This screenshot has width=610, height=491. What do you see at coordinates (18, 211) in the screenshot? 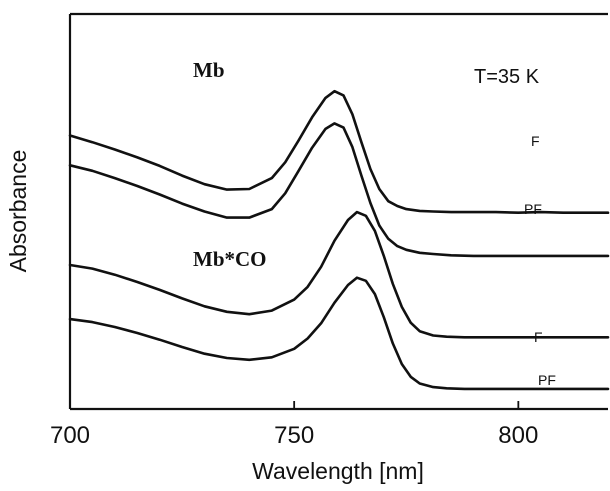
I see `y-axis-label: Absorbance` at bounding box center [18, 211].